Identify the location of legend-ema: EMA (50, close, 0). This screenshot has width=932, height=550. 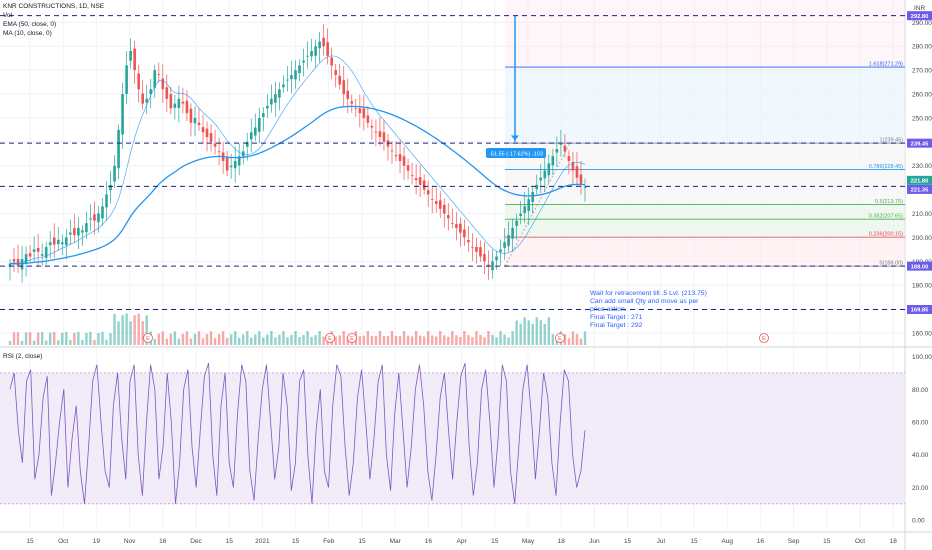
(30, 24).